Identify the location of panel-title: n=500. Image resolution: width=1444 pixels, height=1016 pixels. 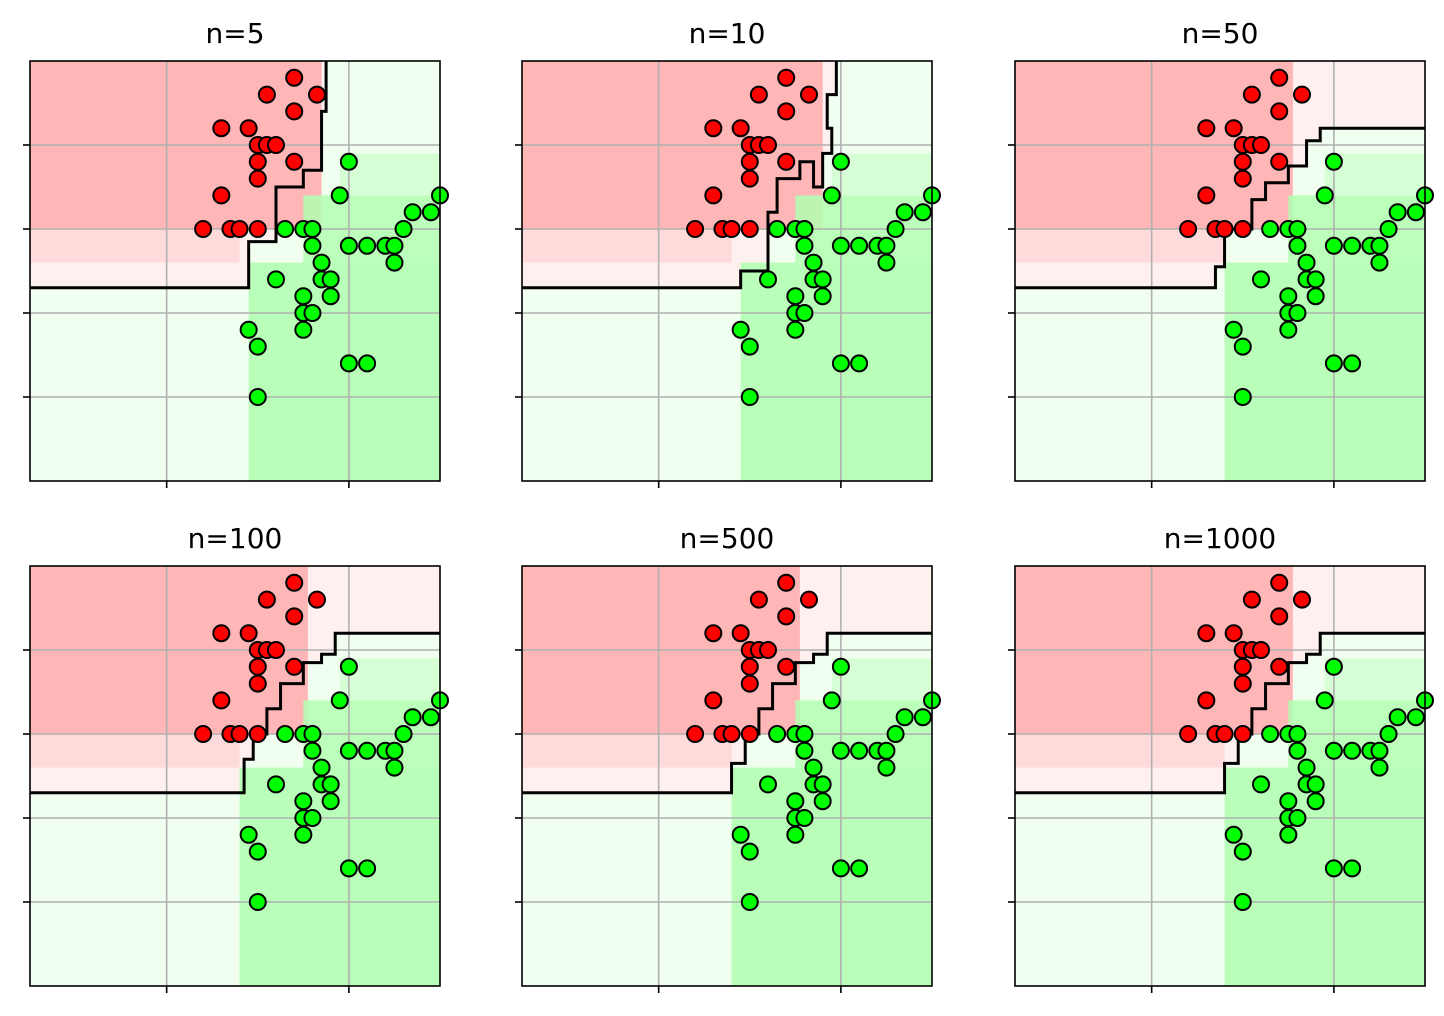
(727, 538).